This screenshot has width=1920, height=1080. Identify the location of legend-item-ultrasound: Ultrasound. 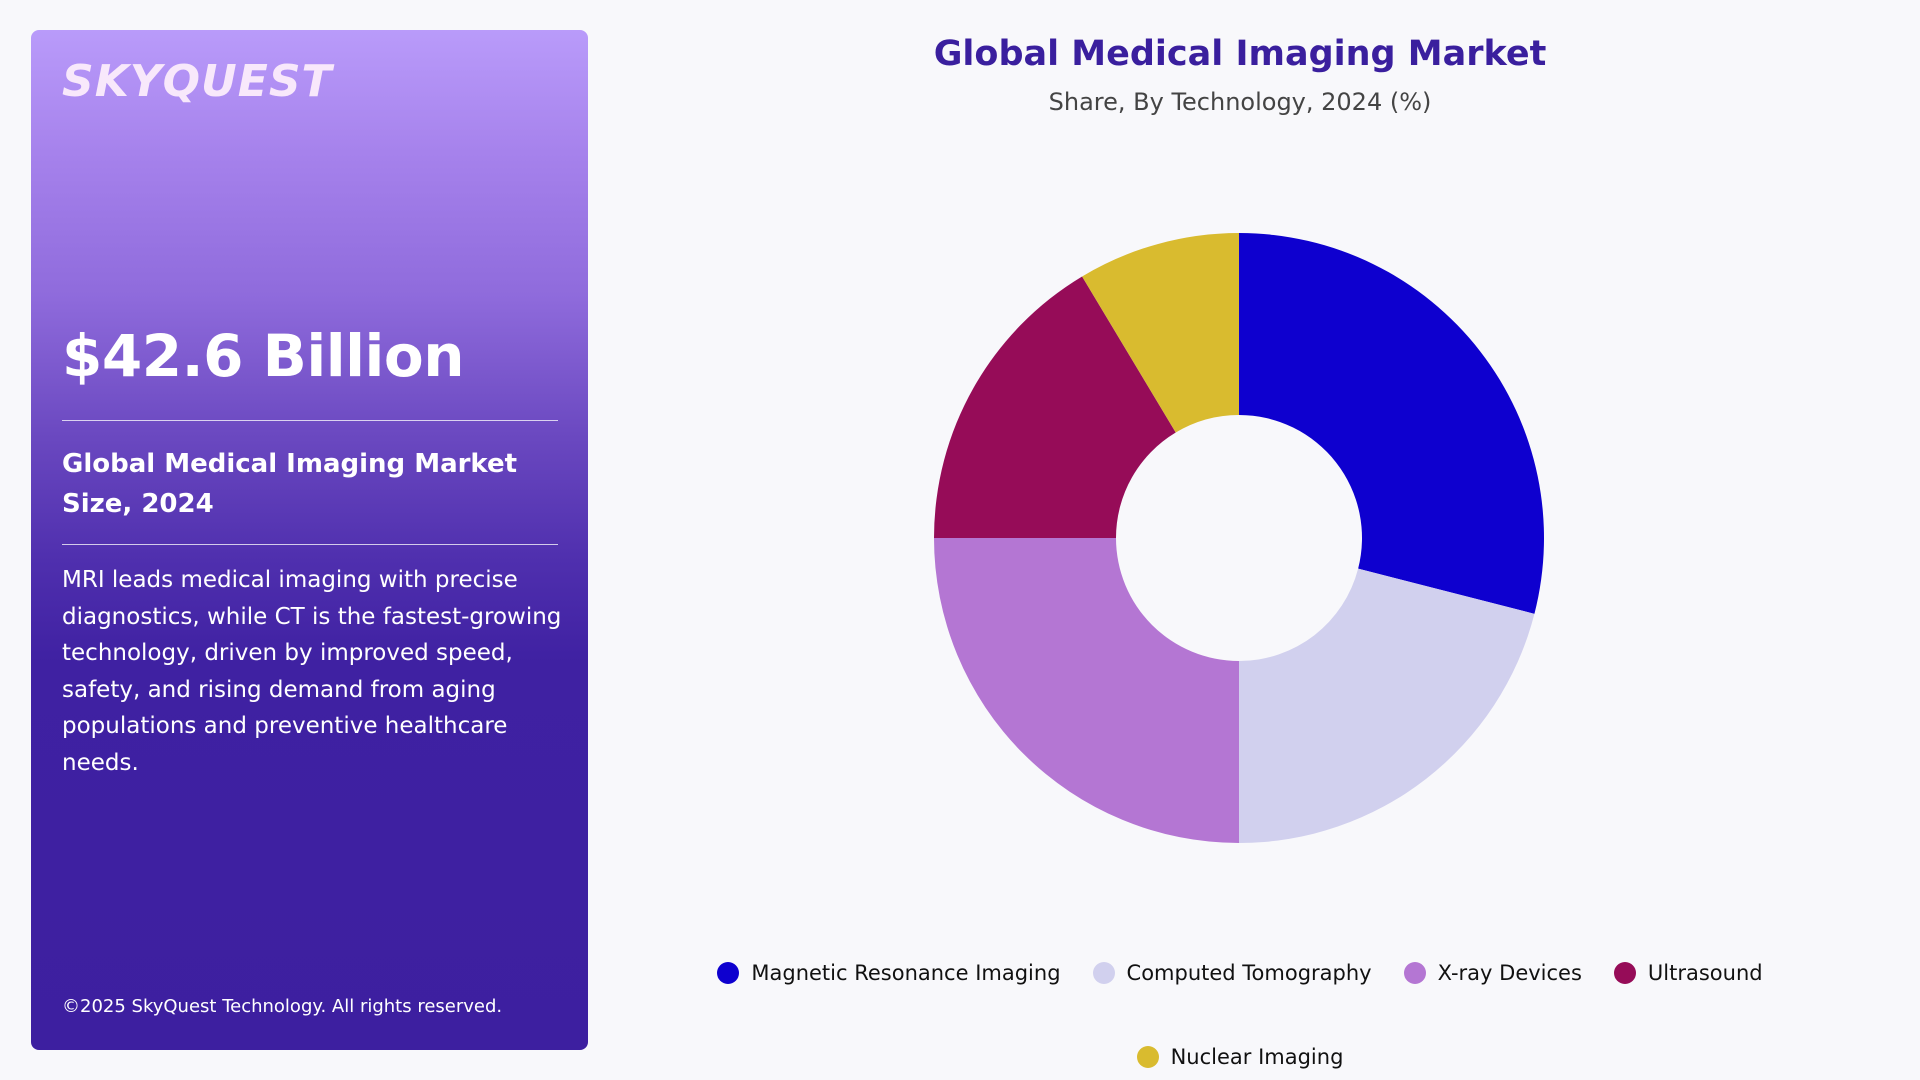
(1688, 973).